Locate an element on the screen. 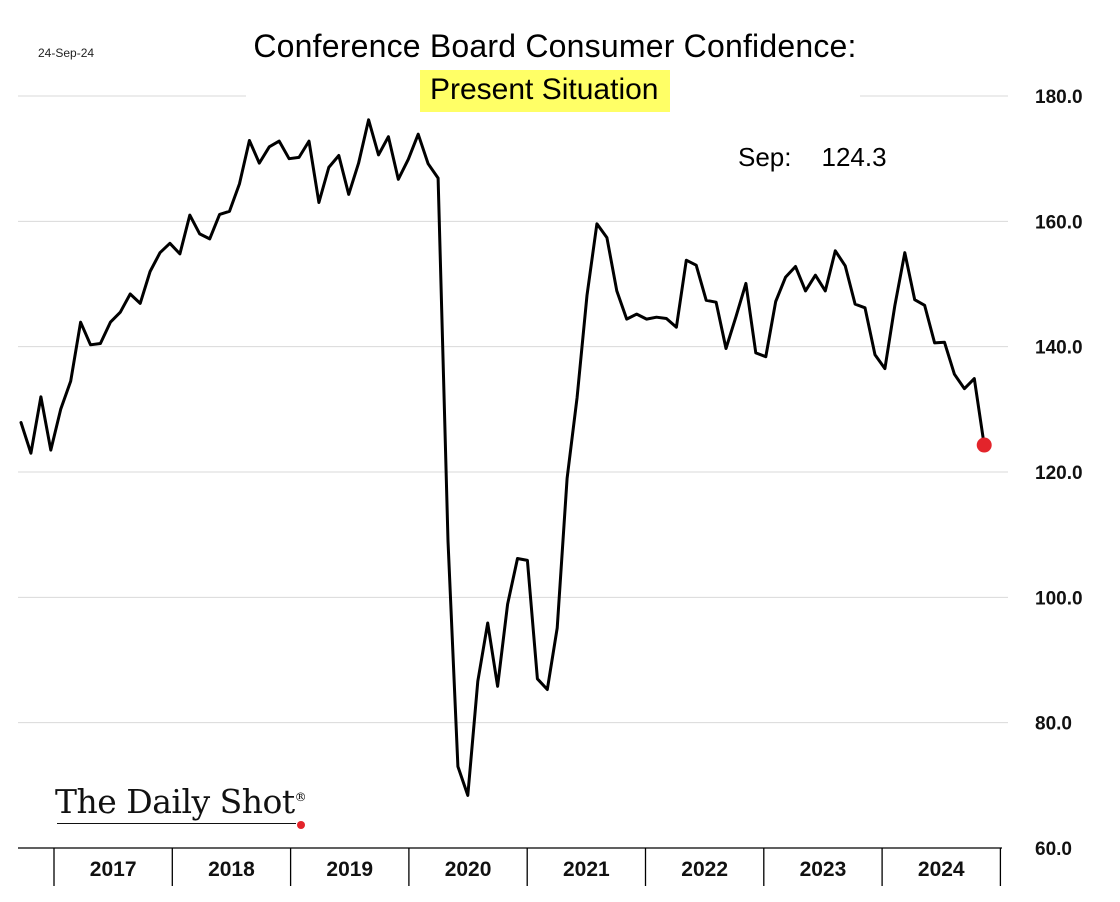  date-stamp: 24-Sep-24 is located at coordinates (66, 53).